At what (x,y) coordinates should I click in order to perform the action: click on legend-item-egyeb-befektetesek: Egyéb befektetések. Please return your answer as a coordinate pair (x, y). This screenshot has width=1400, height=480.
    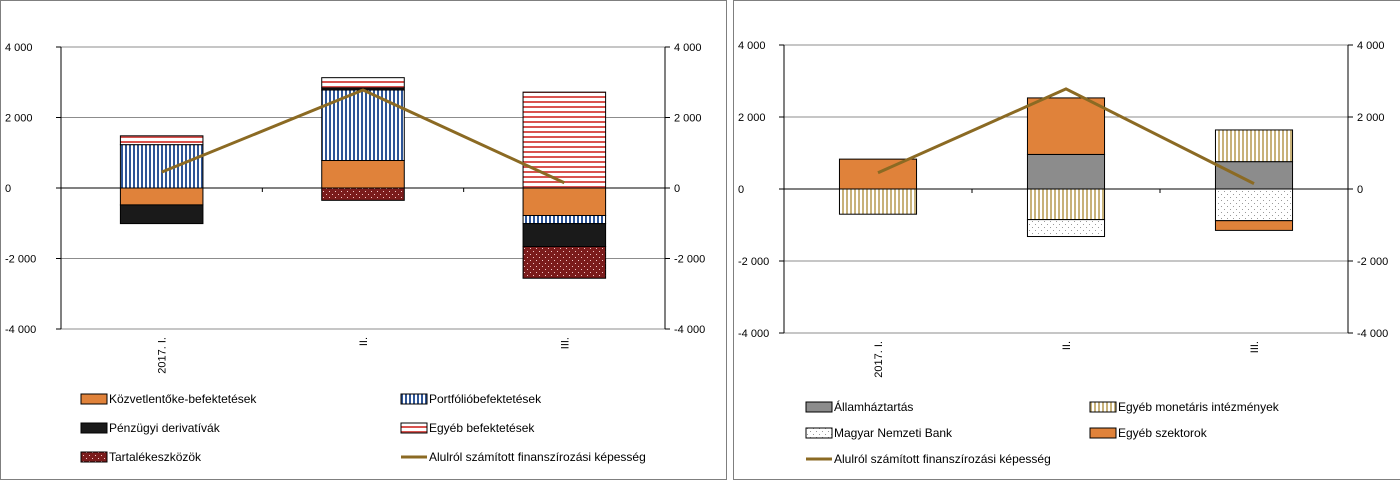
    Looking at the image, I should click on (467, 428).